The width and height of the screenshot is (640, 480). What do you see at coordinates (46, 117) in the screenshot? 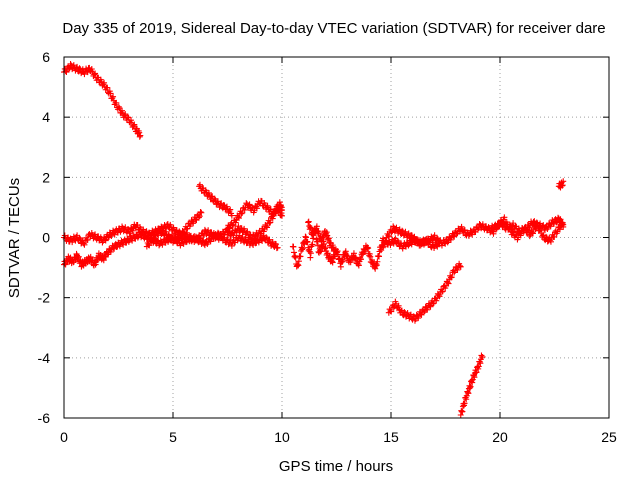
I see `y-tick-label: 4` at bounding box center [46, 117].